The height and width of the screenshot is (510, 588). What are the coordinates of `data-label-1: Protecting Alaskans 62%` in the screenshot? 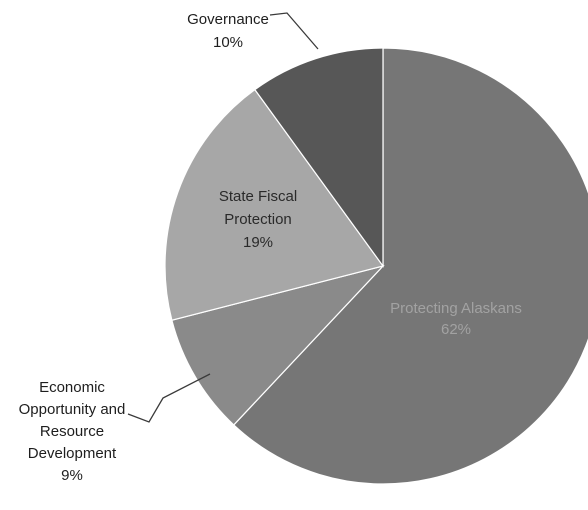 It's located at (456, 319).